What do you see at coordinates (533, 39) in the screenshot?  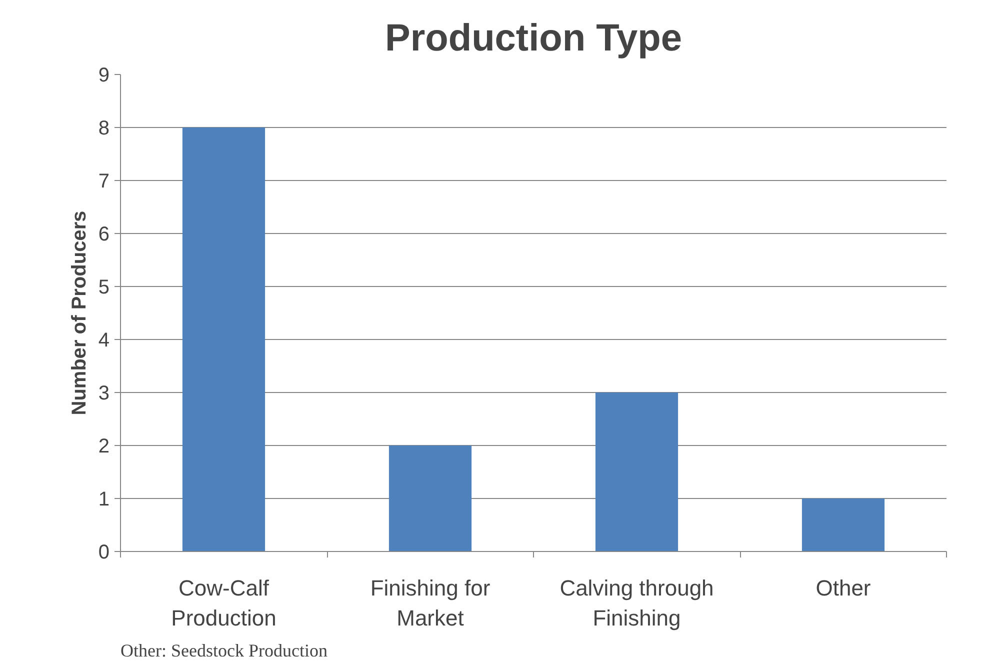 I see `chart-title: Production Type` at bounding box center [533, 39].